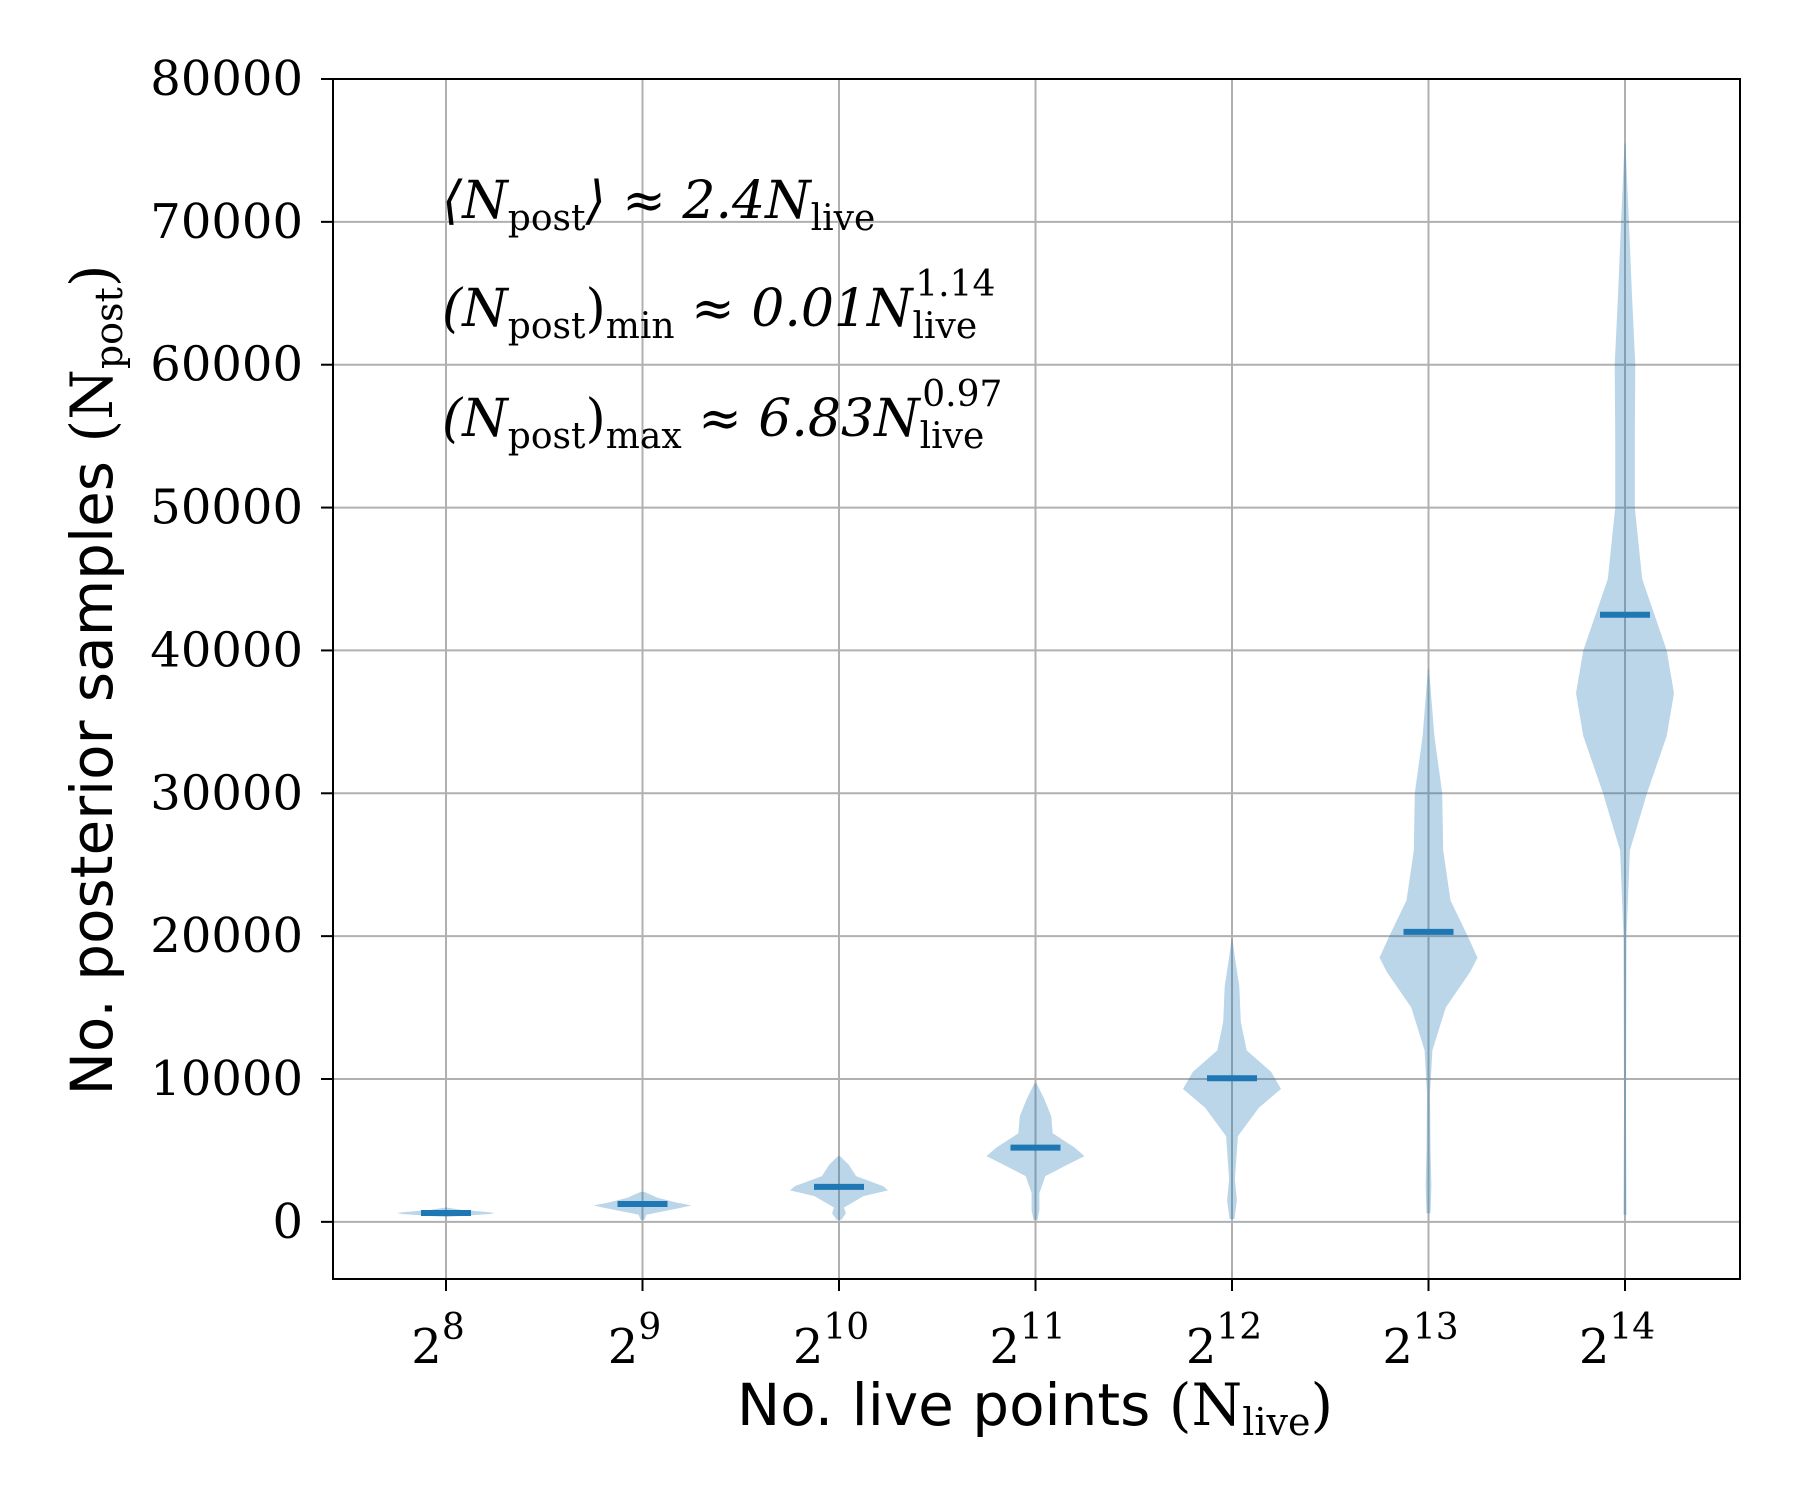 The height and width of the screenshot is (1500, 1800). Describe the element at coordinates (1035, 1407) in the screenshot. I see `x-axis-label: No. live points (Nlive)` at that location.